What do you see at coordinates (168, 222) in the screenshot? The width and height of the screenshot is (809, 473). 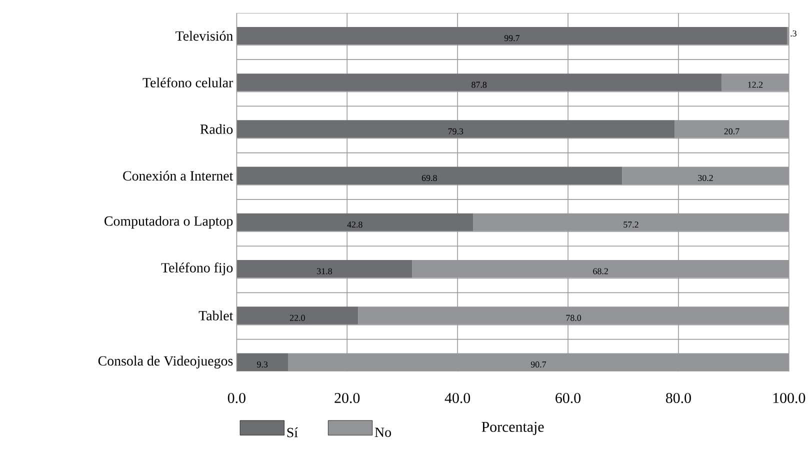 I see `y-tick-label: Computadora o Laptop` at bounding box center [168, 222].